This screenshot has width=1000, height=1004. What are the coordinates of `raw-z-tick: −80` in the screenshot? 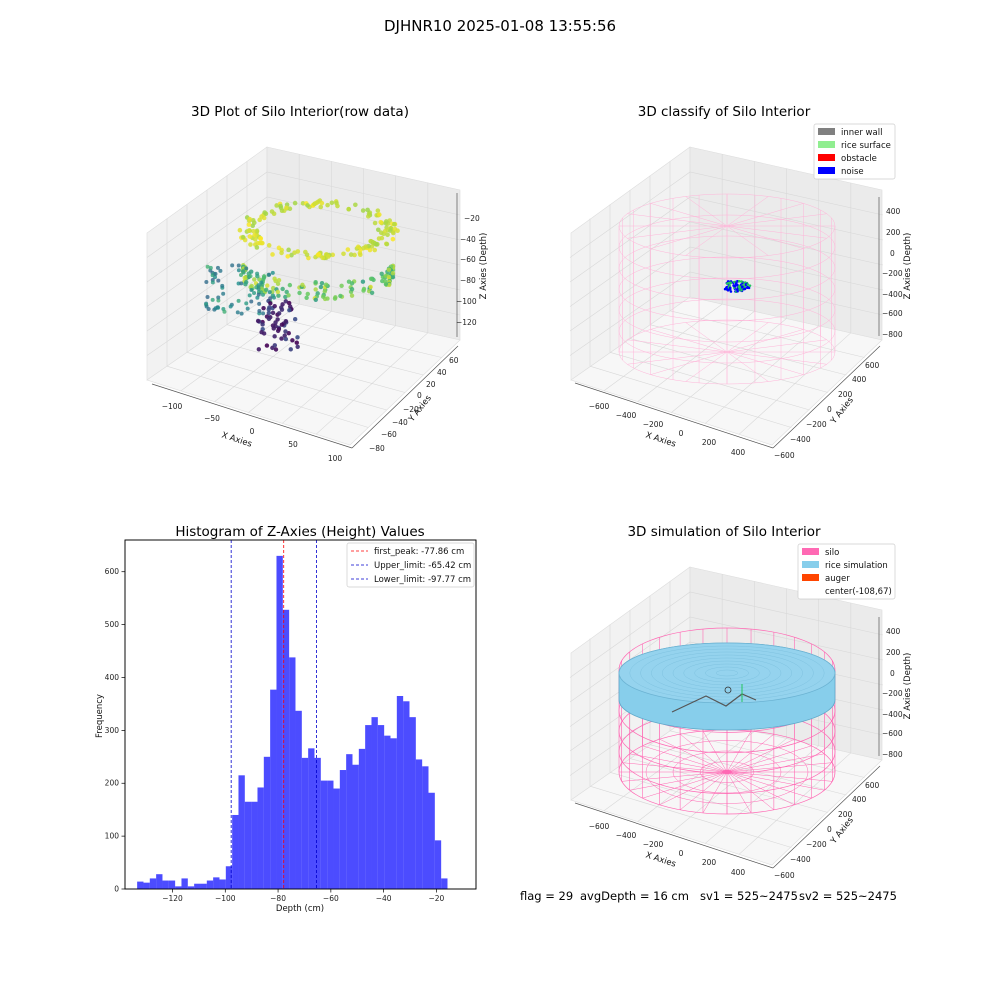 It's located at (468, 280).